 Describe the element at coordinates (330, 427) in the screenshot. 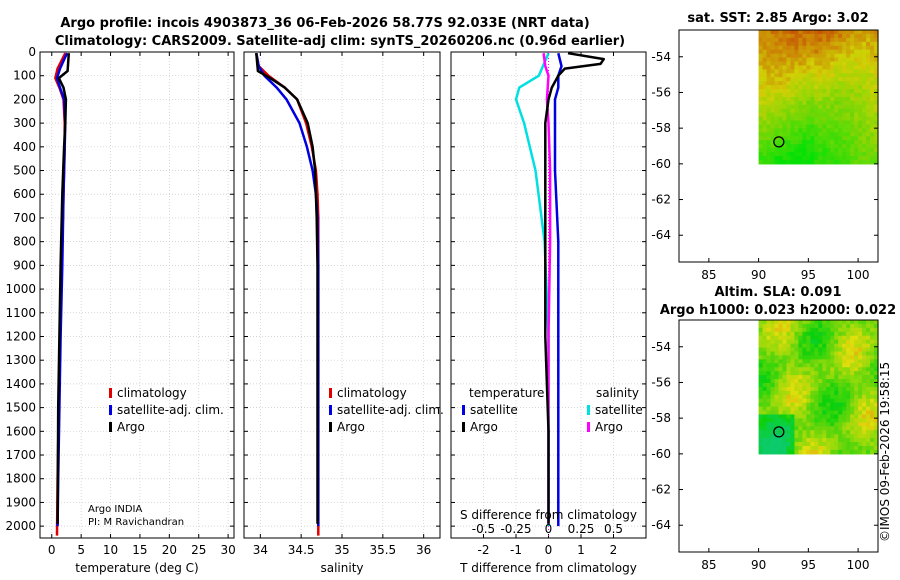

I see `sal-legend-argo-swatch` at that location.